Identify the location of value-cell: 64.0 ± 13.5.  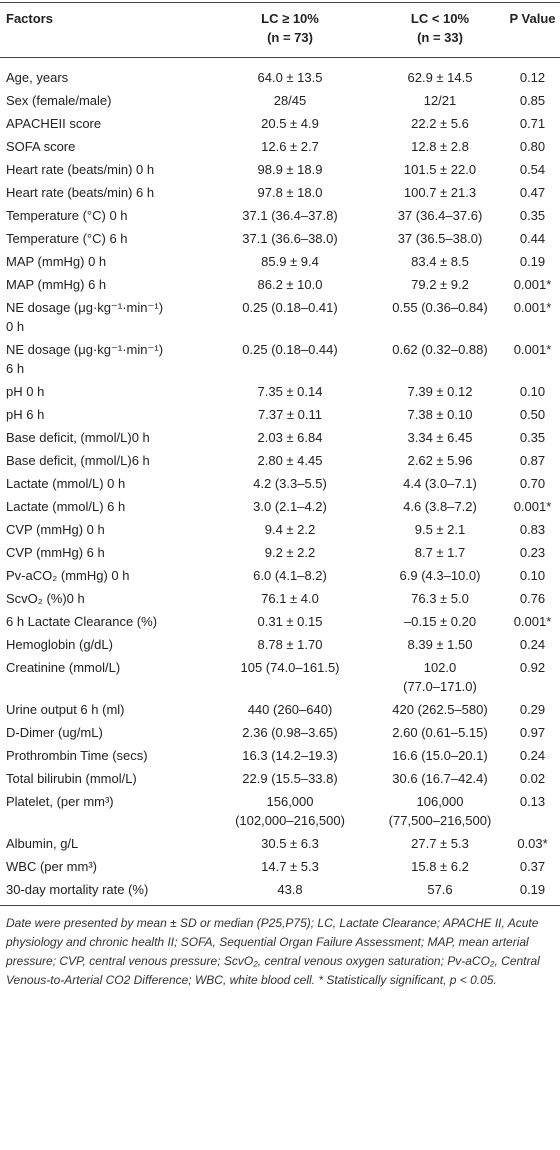
(290, 77).